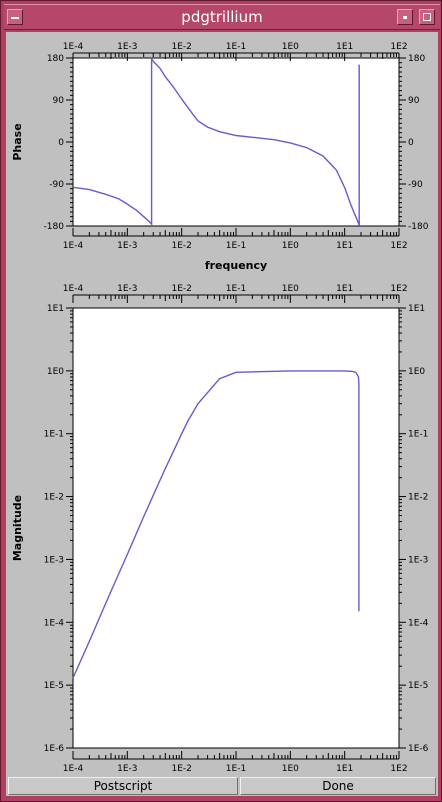 Image resolution: width=442 pixels, height=802 pixels. What do you see at coordinates (123, 786) in the screenshot?
I see `postscript-button: Postscript` at bounding box center [123, 786].